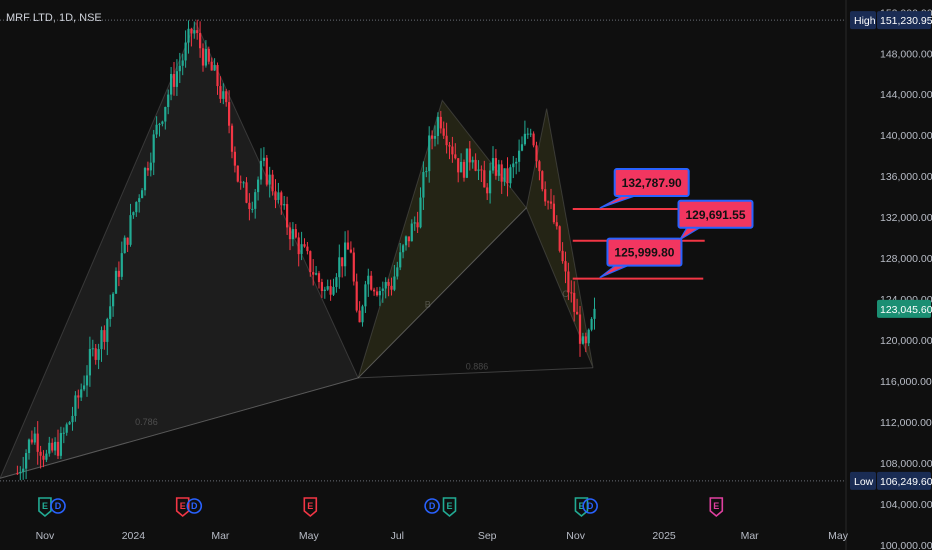 This screenshot has height=550, width=932. I want to click on price-tick-label: 144,000.00, so click(906, 95).